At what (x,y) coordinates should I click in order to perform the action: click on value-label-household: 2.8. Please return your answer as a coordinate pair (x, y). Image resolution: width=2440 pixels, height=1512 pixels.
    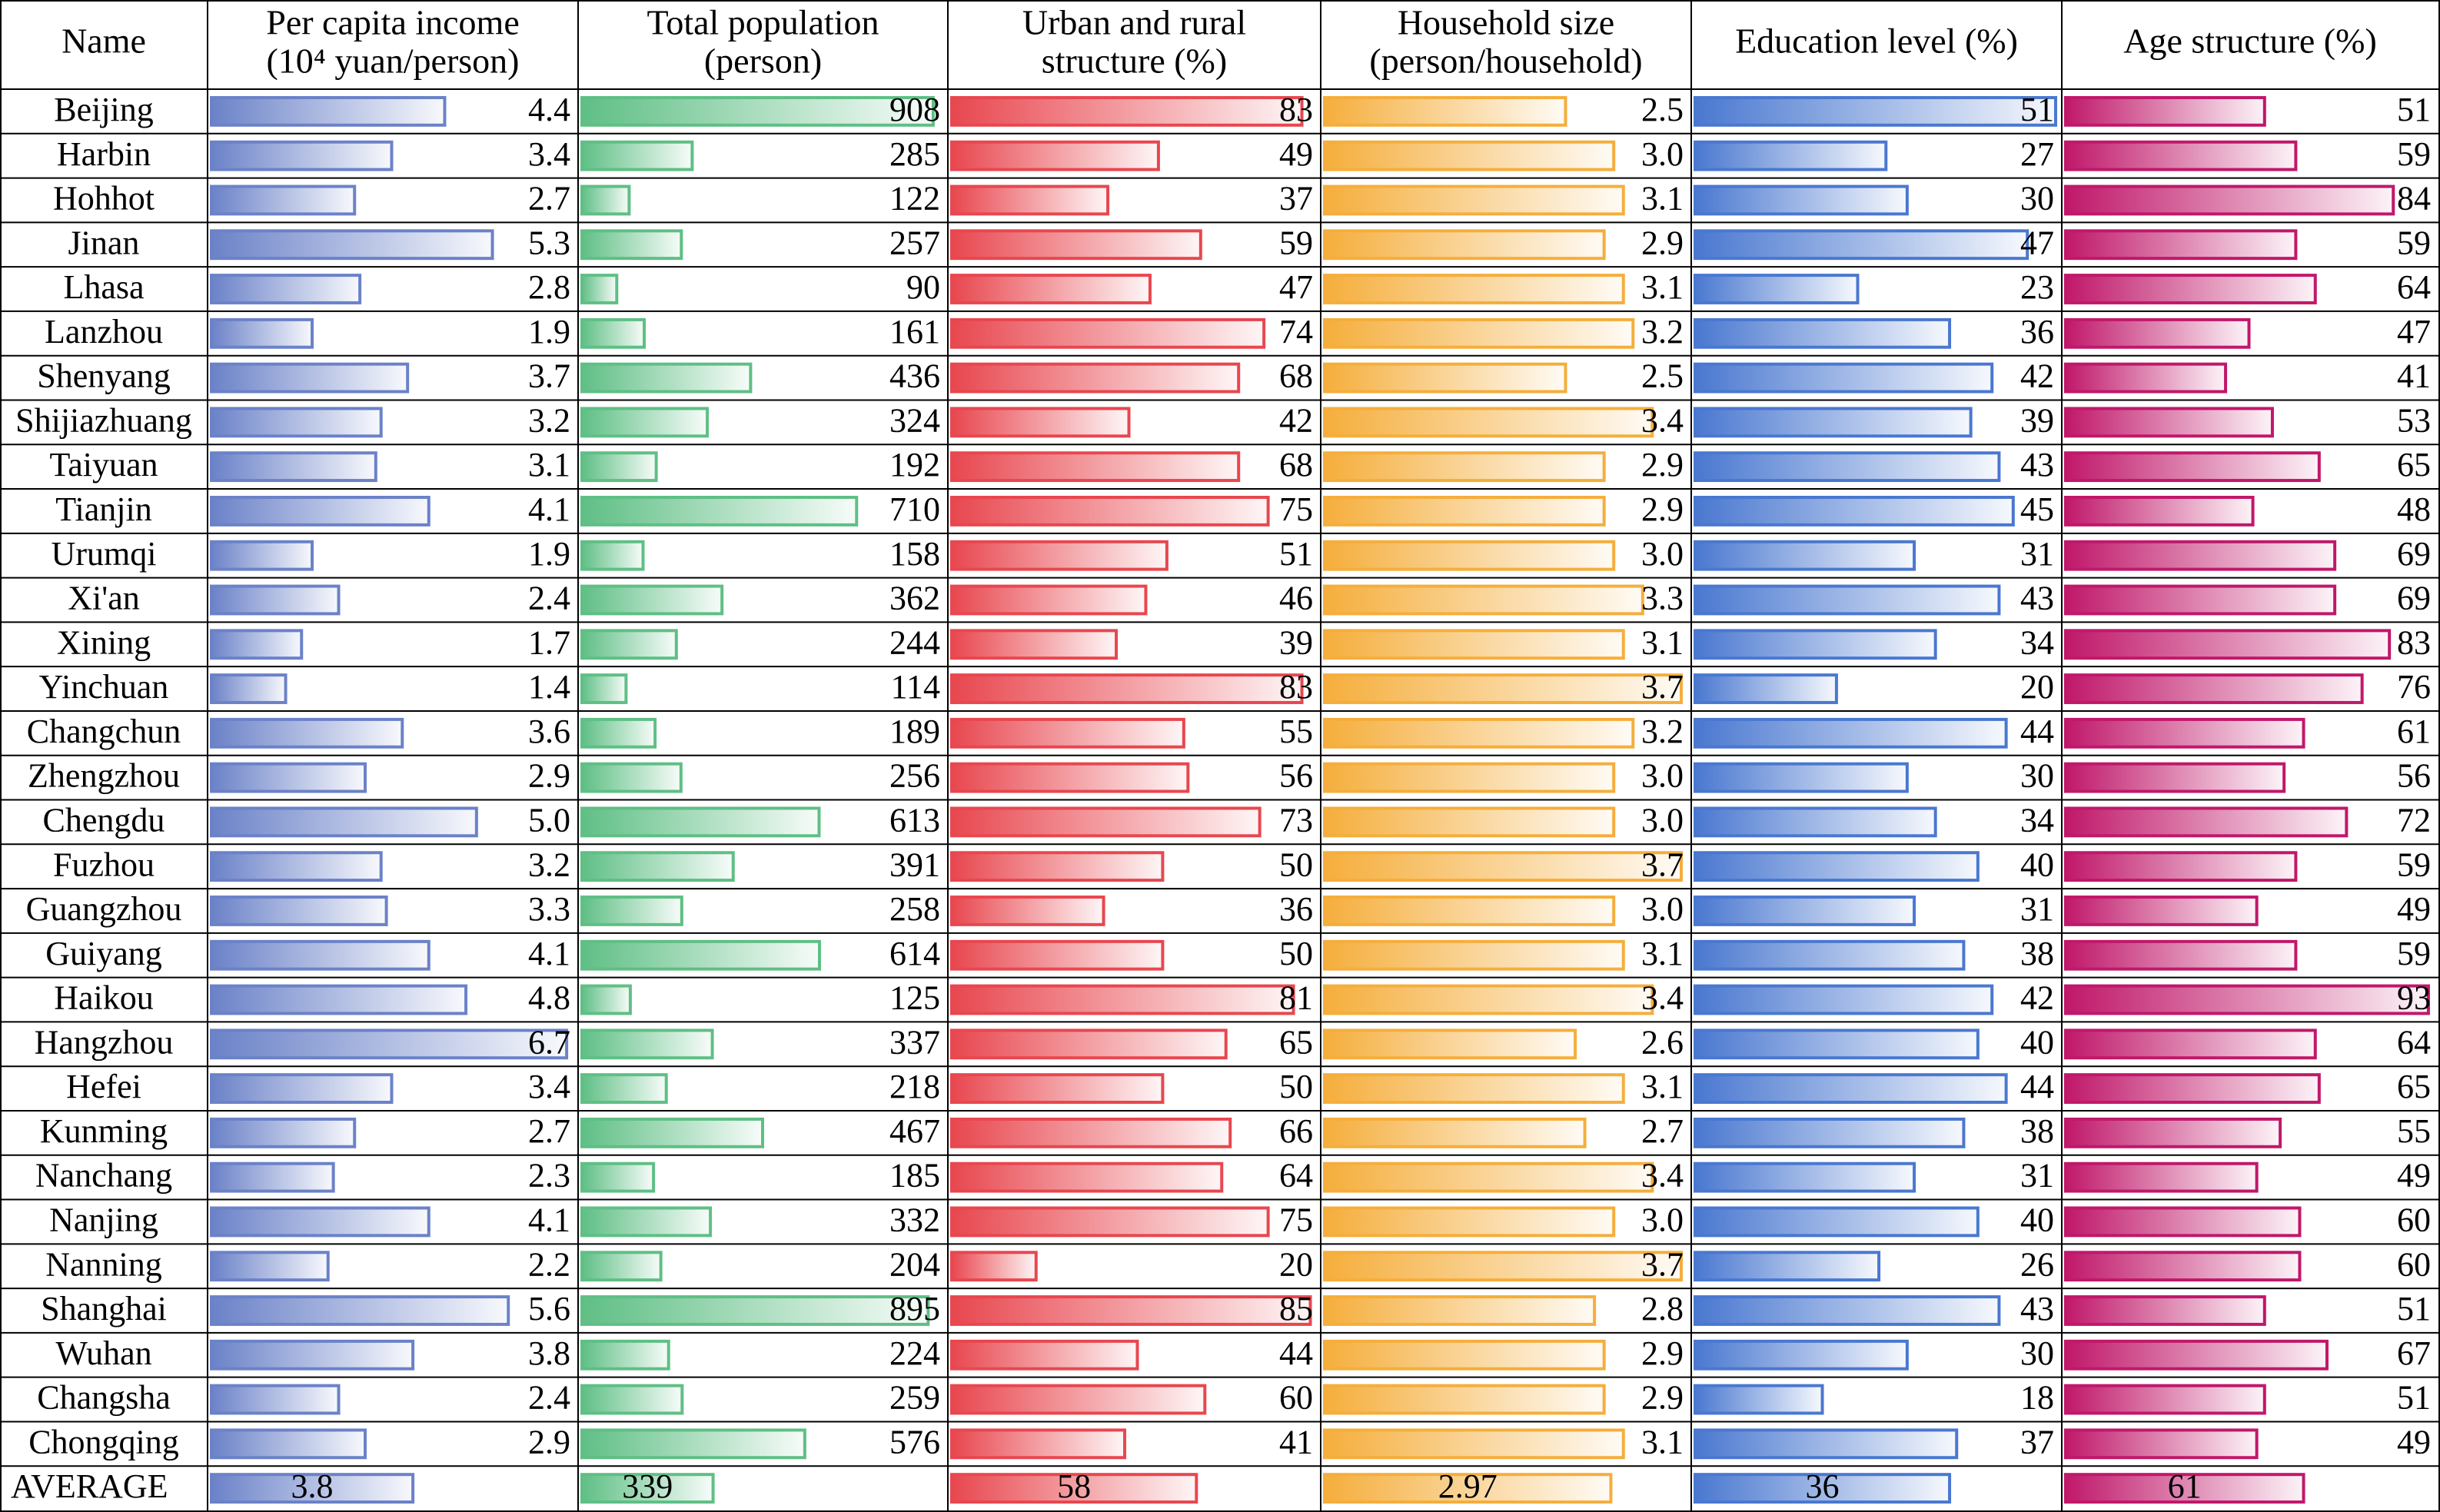
    Looking at the image, I should click on (1662, 1309).